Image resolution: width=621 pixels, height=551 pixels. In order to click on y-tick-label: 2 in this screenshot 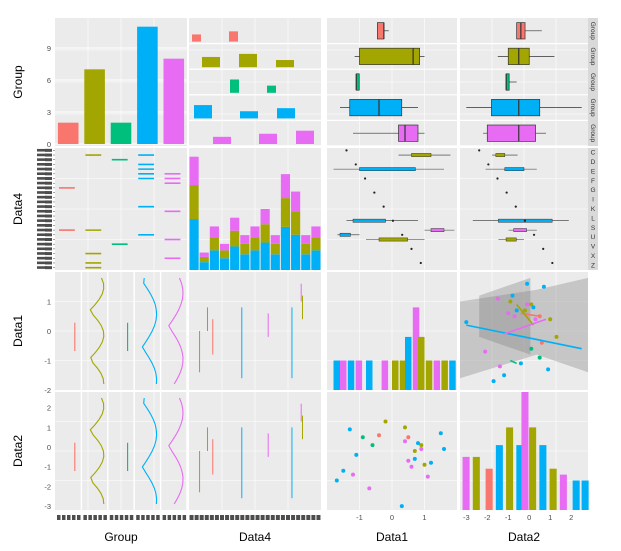, I will do `click(49, 408)`.